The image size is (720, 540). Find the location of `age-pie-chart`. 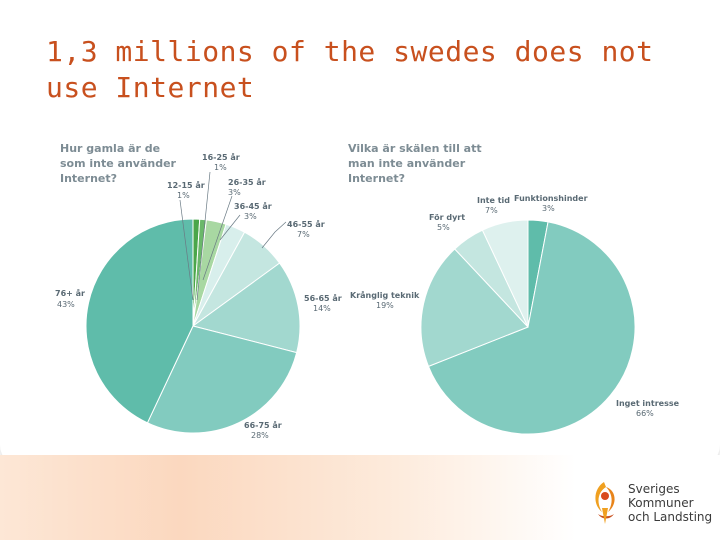

age-pie-chart is located at coordinates (193, 326).